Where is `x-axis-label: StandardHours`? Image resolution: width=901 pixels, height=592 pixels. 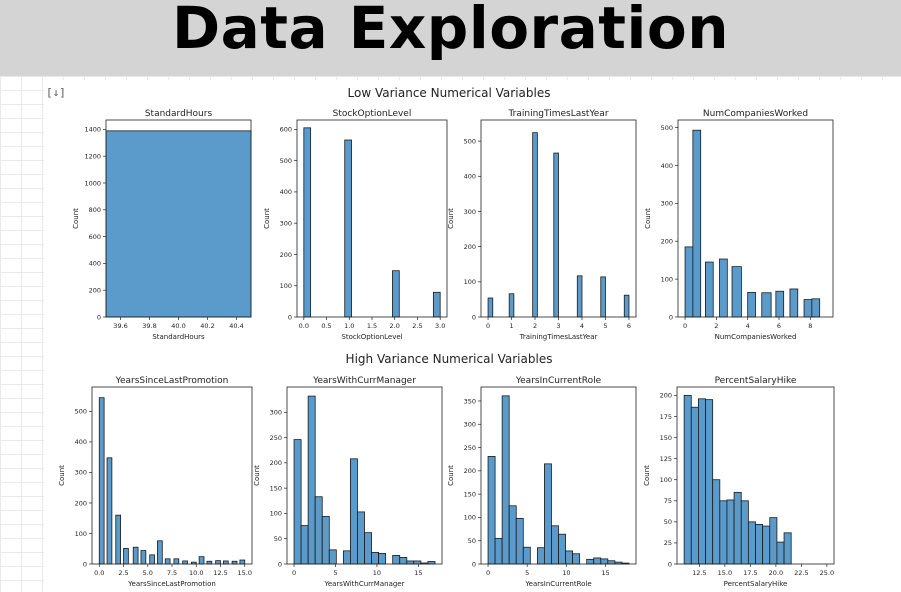
x-axis-label: StandardHours is located at coordinates (178, 337).